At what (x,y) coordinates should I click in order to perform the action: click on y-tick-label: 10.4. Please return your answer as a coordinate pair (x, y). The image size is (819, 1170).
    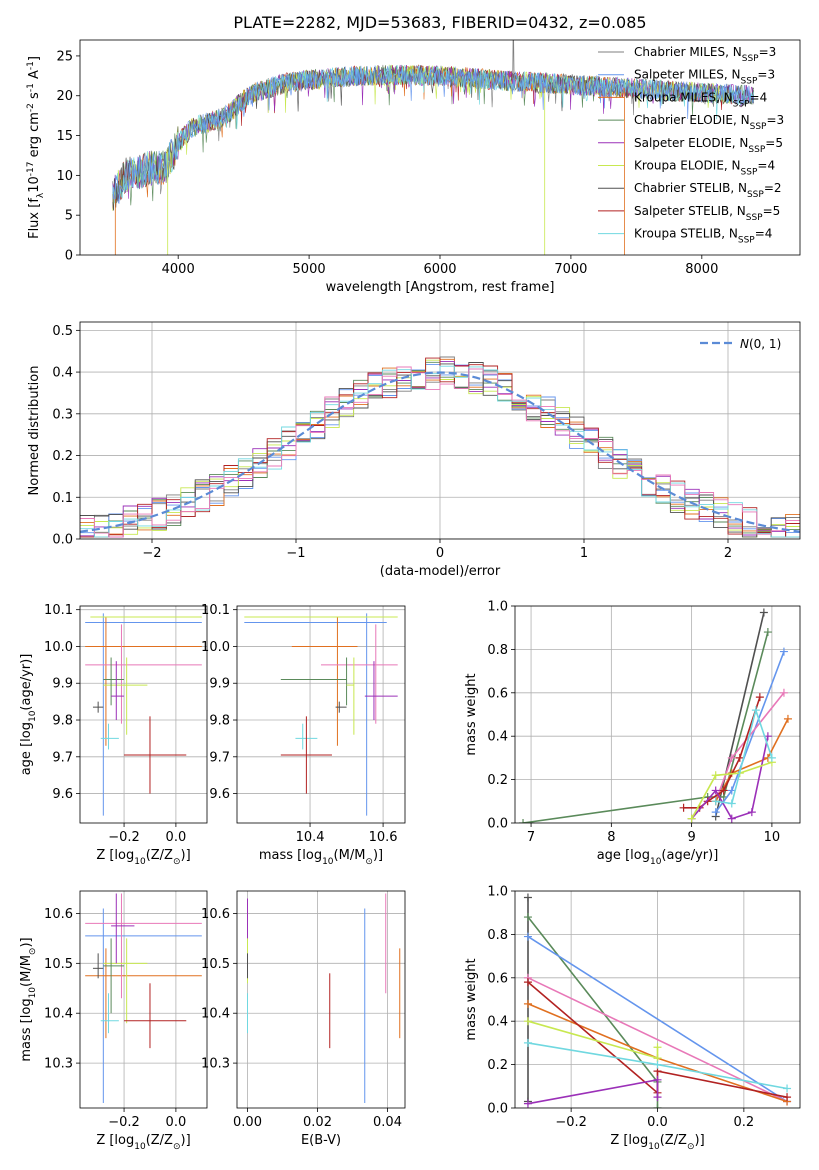
    Looking at the image, I should click on (215, 1014).